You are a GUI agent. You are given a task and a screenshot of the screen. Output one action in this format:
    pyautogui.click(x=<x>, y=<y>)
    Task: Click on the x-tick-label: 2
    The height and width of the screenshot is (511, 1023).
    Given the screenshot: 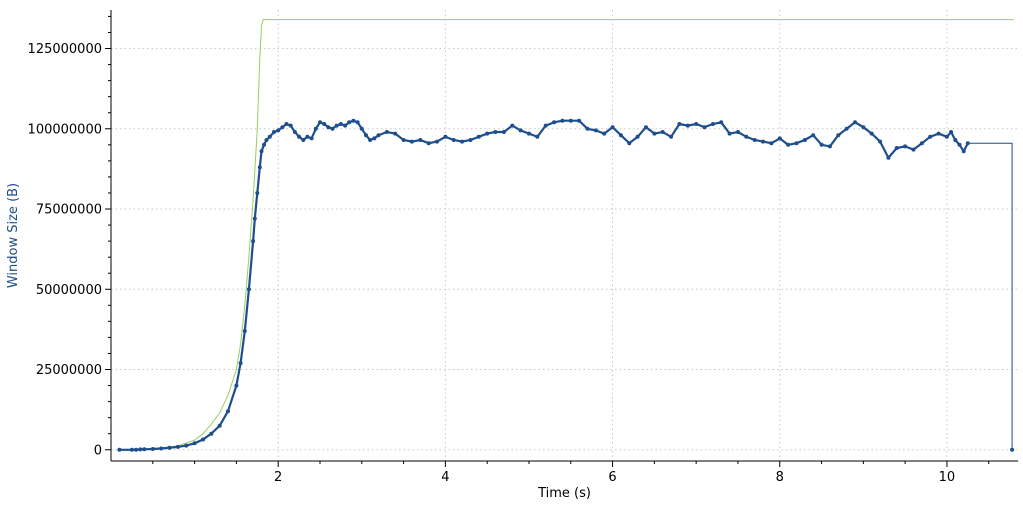 What is the action you would take?
    pyautogui.click(x=278, y=477)
    